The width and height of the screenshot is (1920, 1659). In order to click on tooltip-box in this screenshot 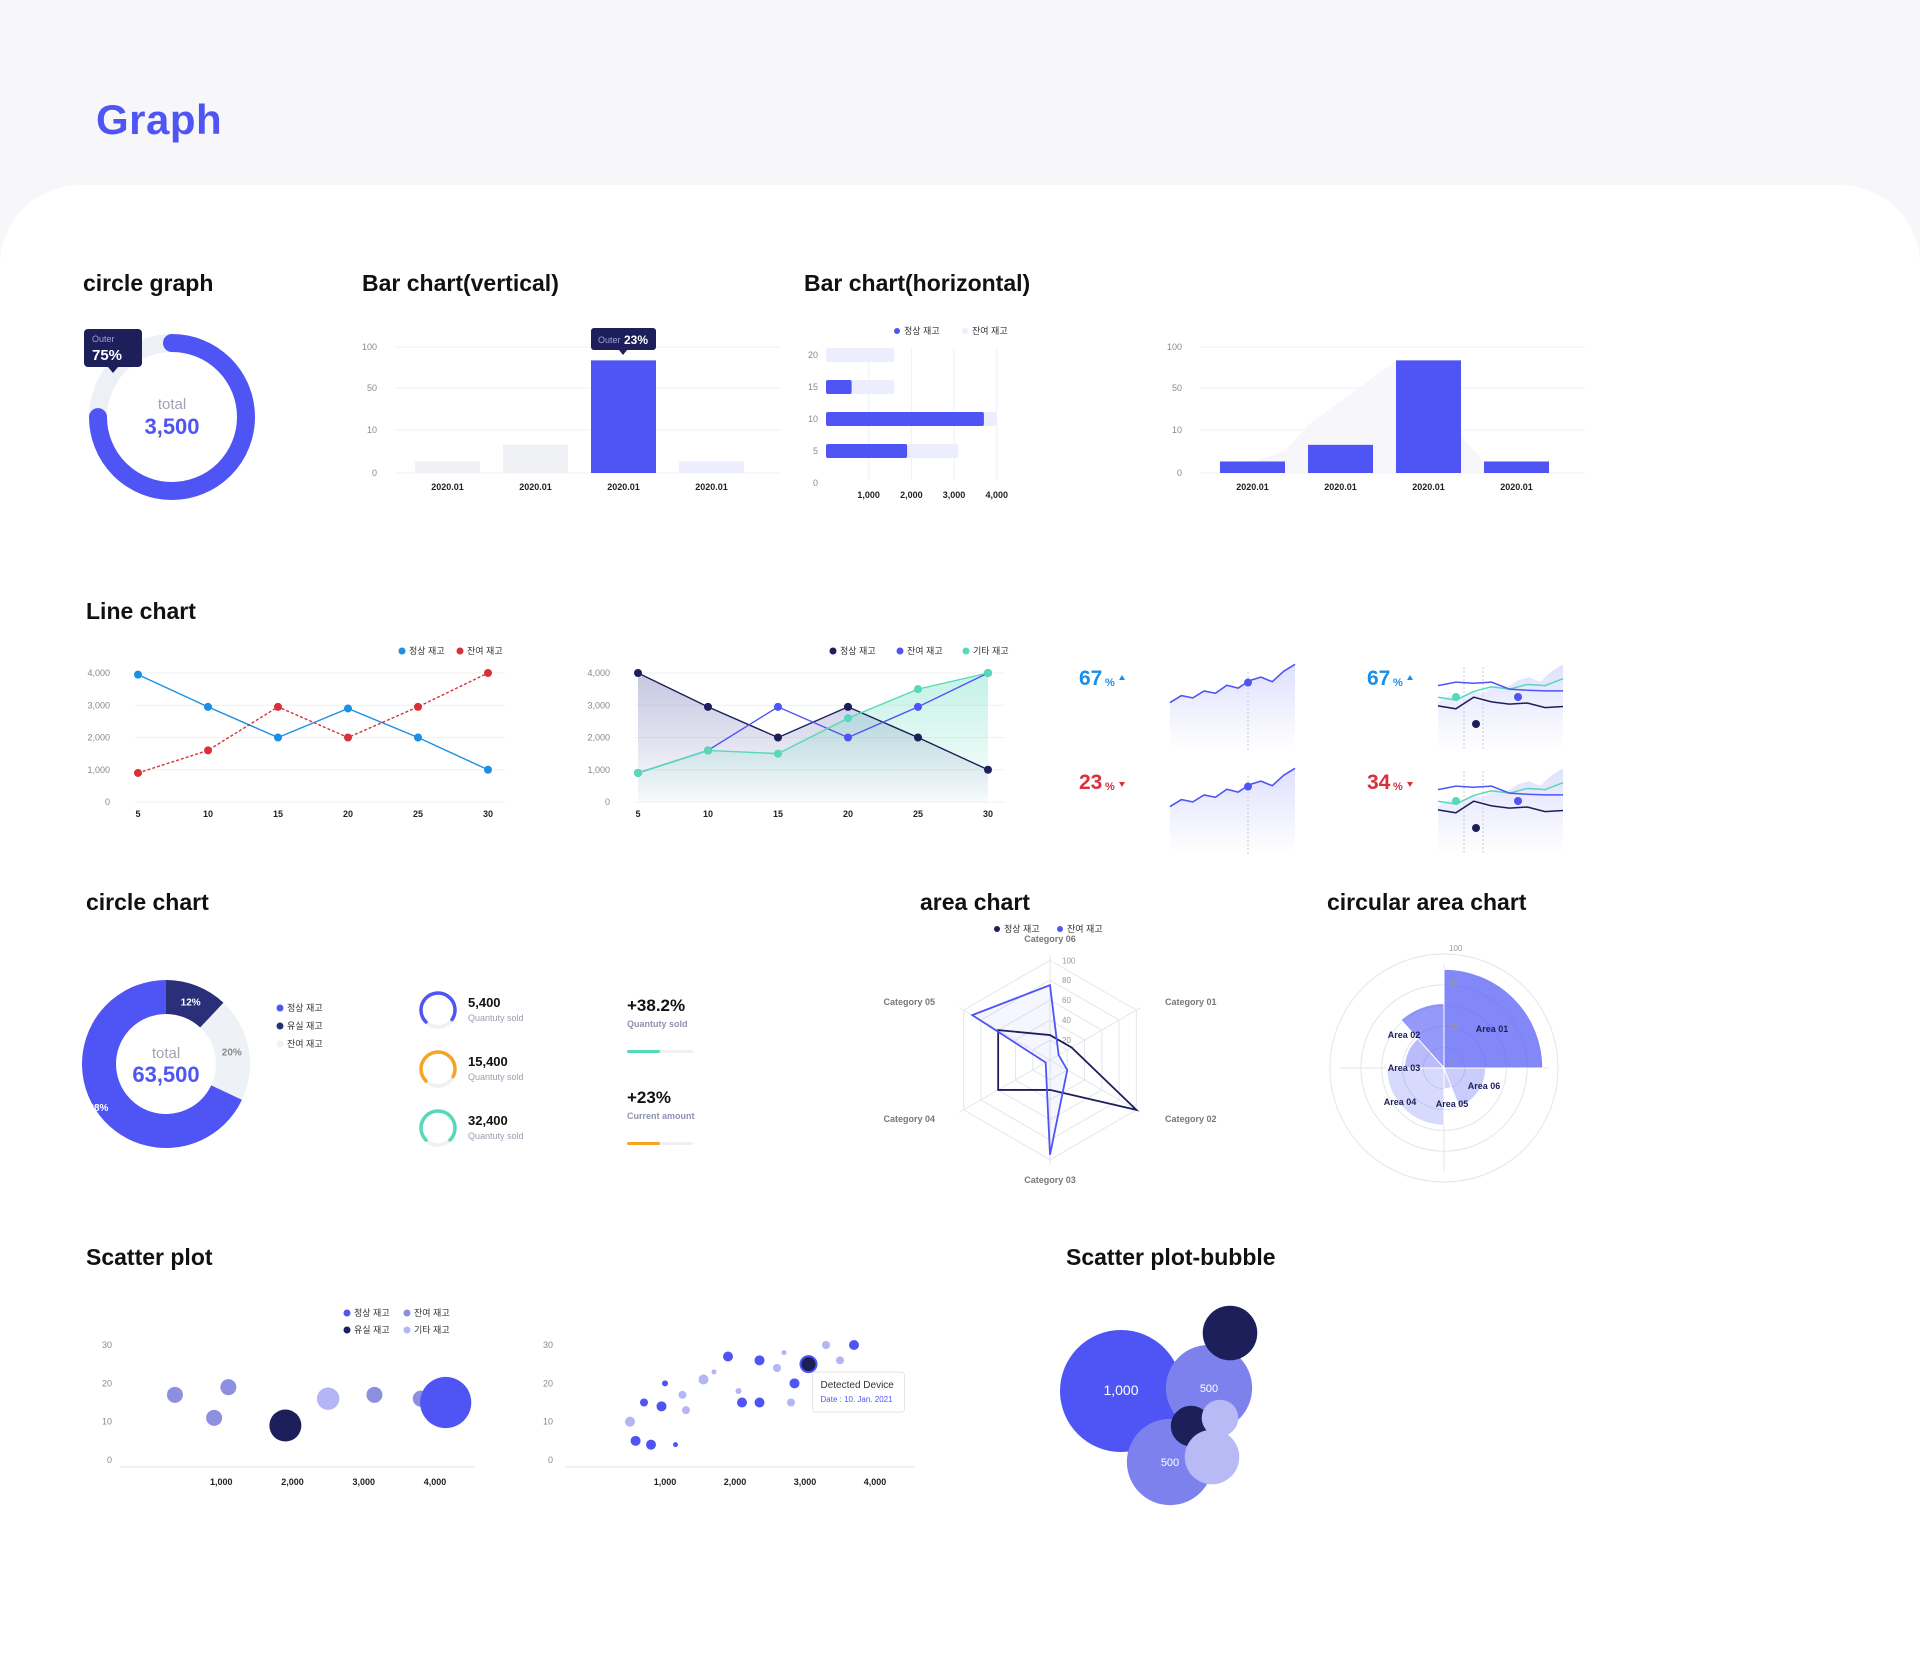, I will do `click(113, 348)`.